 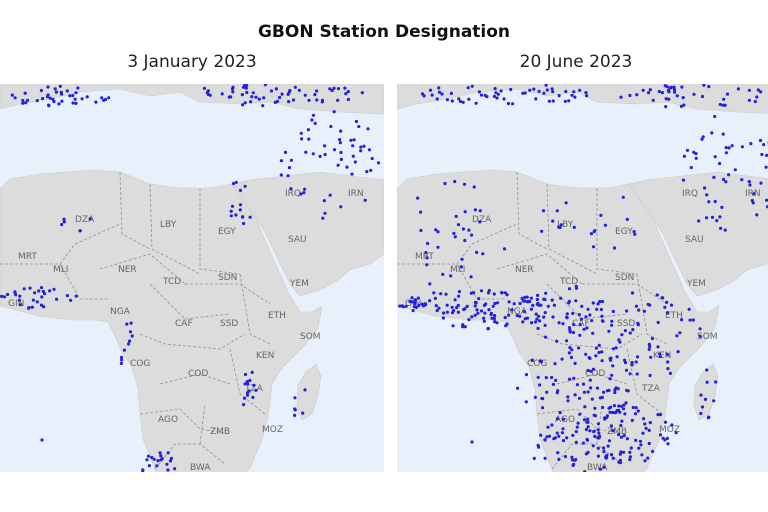 I want to click on madagascar-landmass, so click(x=706, y=392).